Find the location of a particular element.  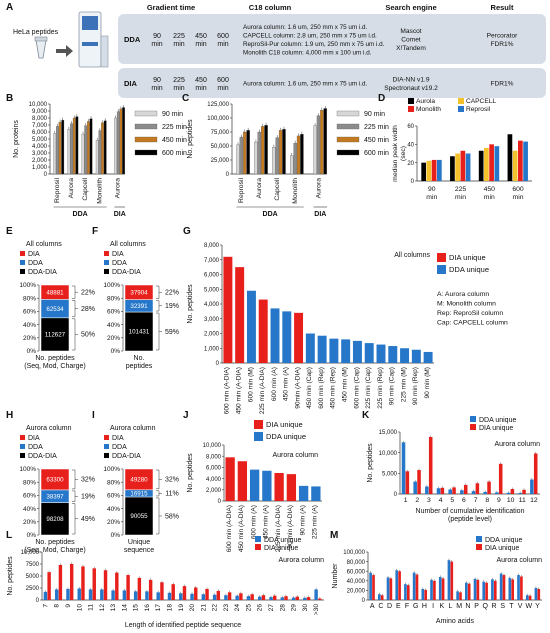

segment-percent: 32% is located at coordinates (88, 480).